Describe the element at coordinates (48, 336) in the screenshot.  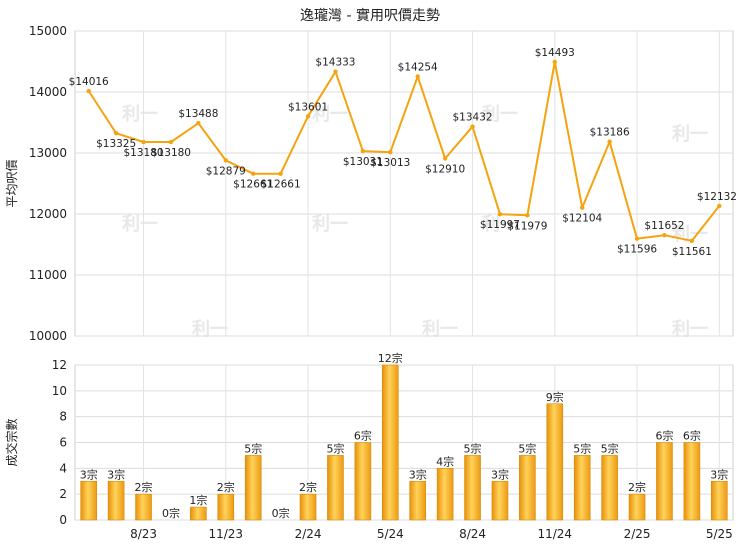
I see `price-y-tick-label: 10000` at that location.